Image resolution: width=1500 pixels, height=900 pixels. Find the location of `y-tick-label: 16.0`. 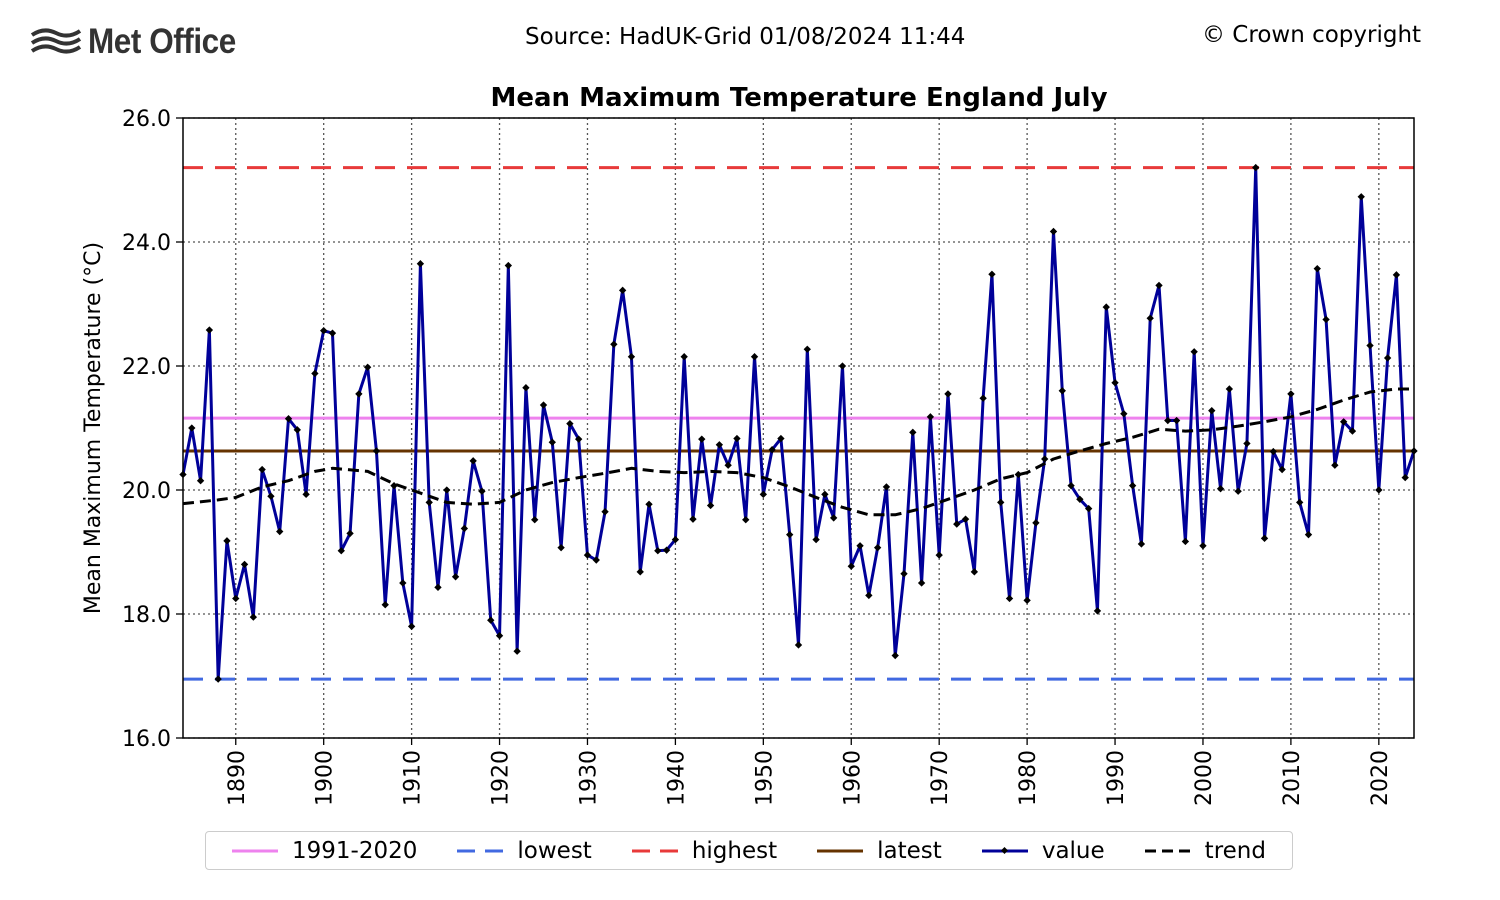

y-tick-label: 16.0 is located at coordinates (146, 739).